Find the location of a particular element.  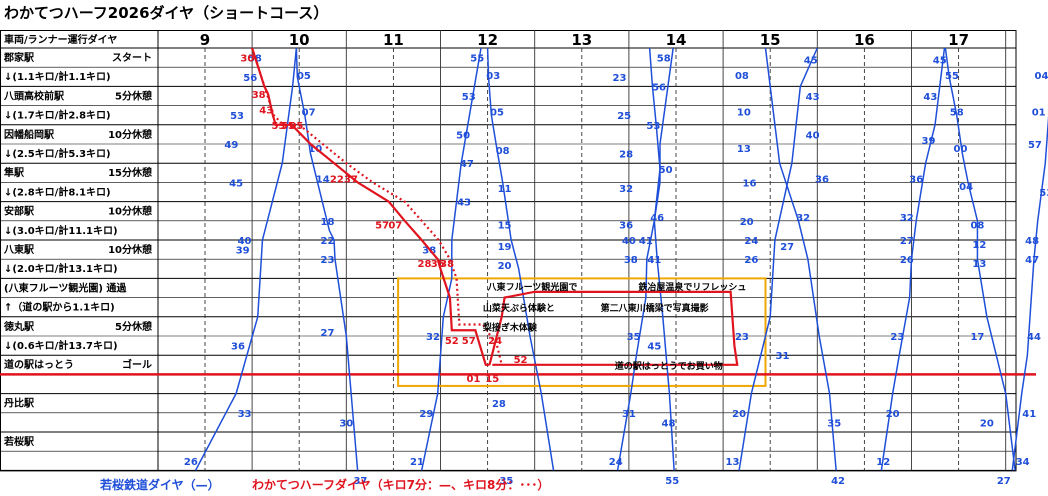

hour-label-13: 13 is located at coordinates (581, 40).